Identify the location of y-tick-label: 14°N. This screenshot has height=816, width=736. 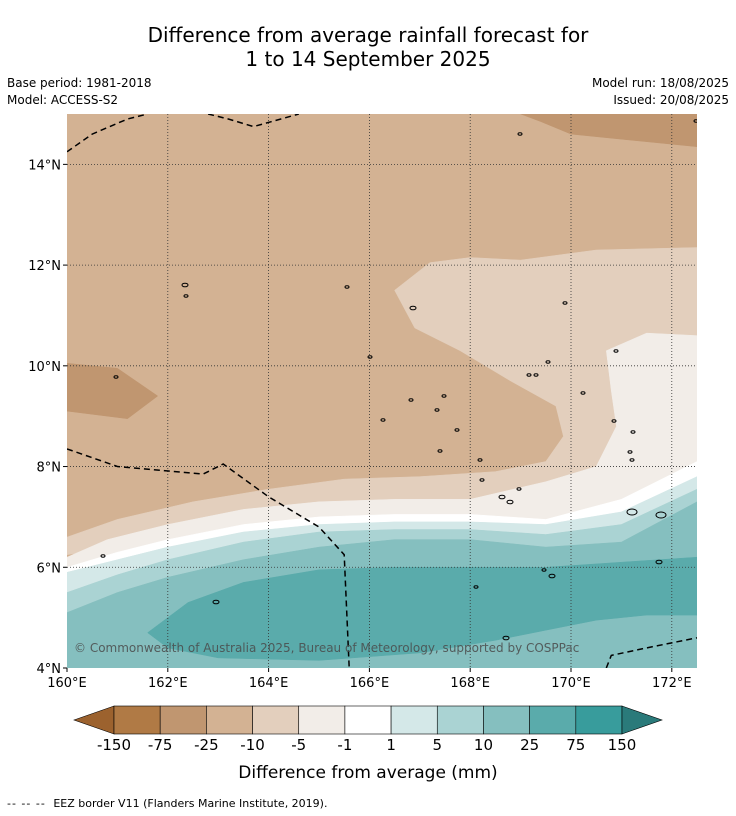
(44, 165).